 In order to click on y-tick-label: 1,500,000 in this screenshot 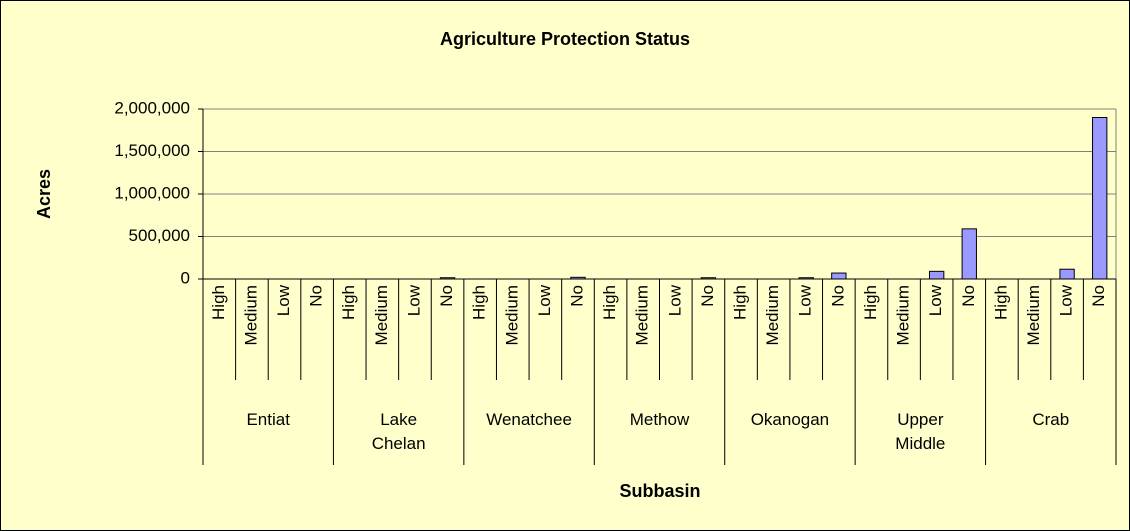, I will do `click(152, 150)`.